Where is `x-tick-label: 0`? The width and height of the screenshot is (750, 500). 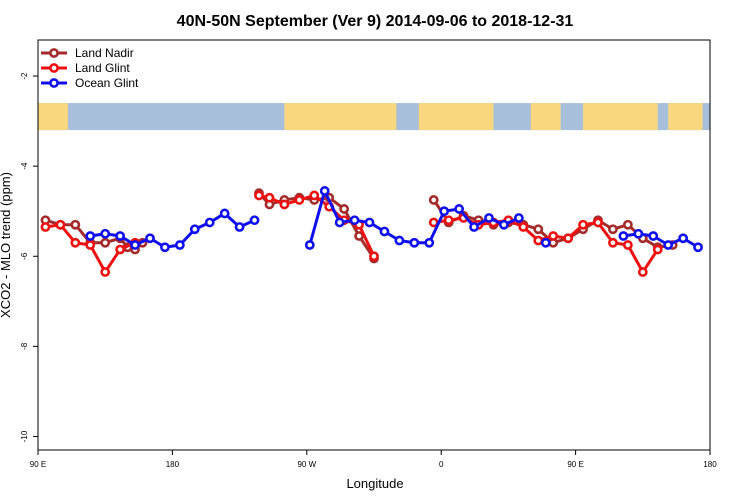
x-tick-label: 0 is located at coordinates (441, 464).